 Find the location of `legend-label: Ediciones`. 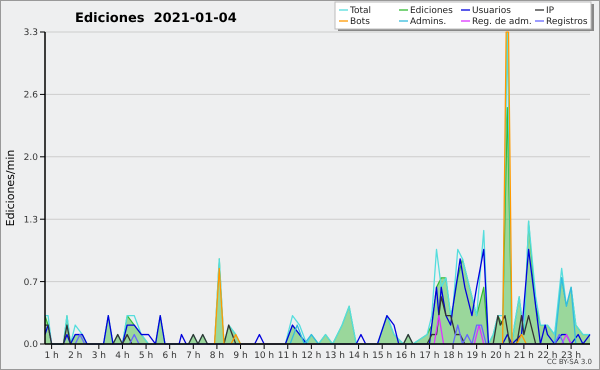

legend-label: Ediciones is located at coordinates (432, 11).